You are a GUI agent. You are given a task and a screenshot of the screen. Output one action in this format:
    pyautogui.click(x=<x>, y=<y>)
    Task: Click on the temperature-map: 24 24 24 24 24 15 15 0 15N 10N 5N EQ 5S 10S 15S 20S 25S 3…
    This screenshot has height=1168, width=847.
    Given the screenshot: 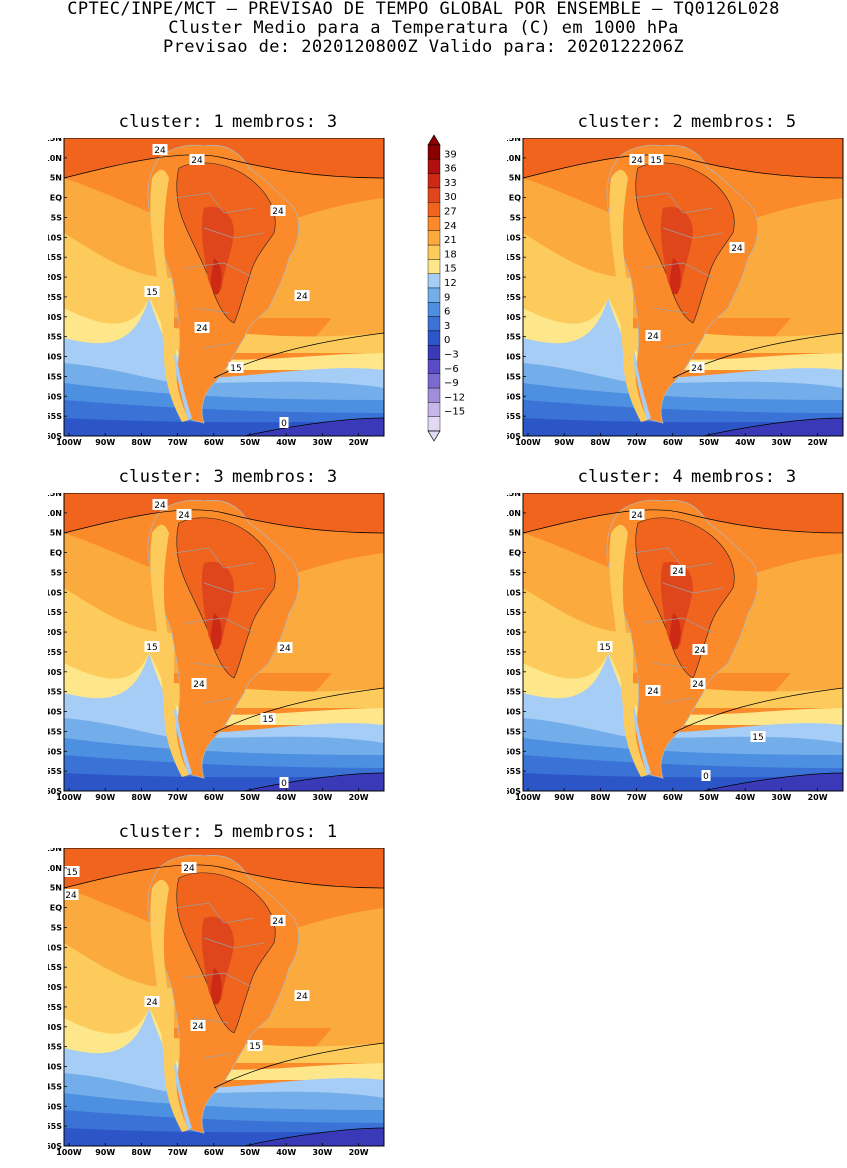 What is the action you would take?
    pyautogui.click(x=216, y=292)
    